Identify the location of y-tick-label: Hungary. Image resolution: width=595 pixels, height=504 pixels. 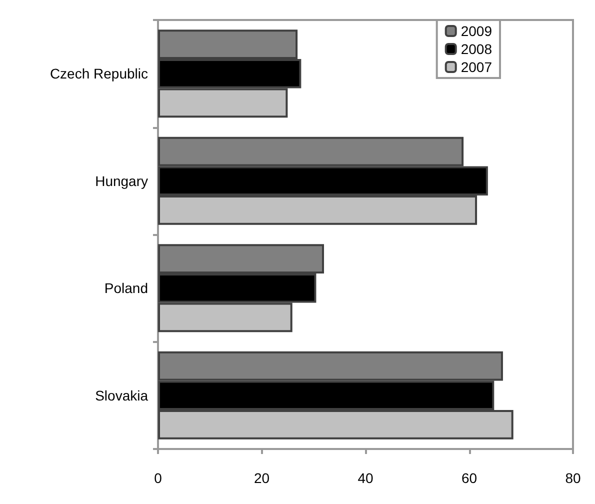
(121, 180).